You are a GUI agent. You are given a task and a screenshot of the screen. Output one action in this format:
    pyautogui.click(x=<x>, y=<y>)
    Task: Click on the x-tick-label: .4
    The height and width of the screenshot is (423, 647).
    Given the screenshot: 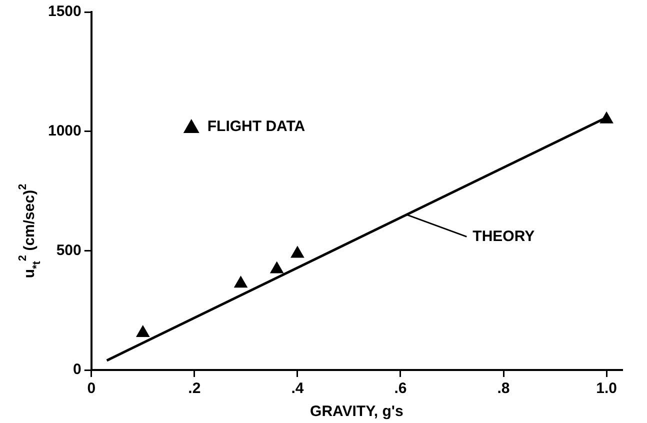 What is the action you would take?
    pyautogui.click(x=297, y=389)
    